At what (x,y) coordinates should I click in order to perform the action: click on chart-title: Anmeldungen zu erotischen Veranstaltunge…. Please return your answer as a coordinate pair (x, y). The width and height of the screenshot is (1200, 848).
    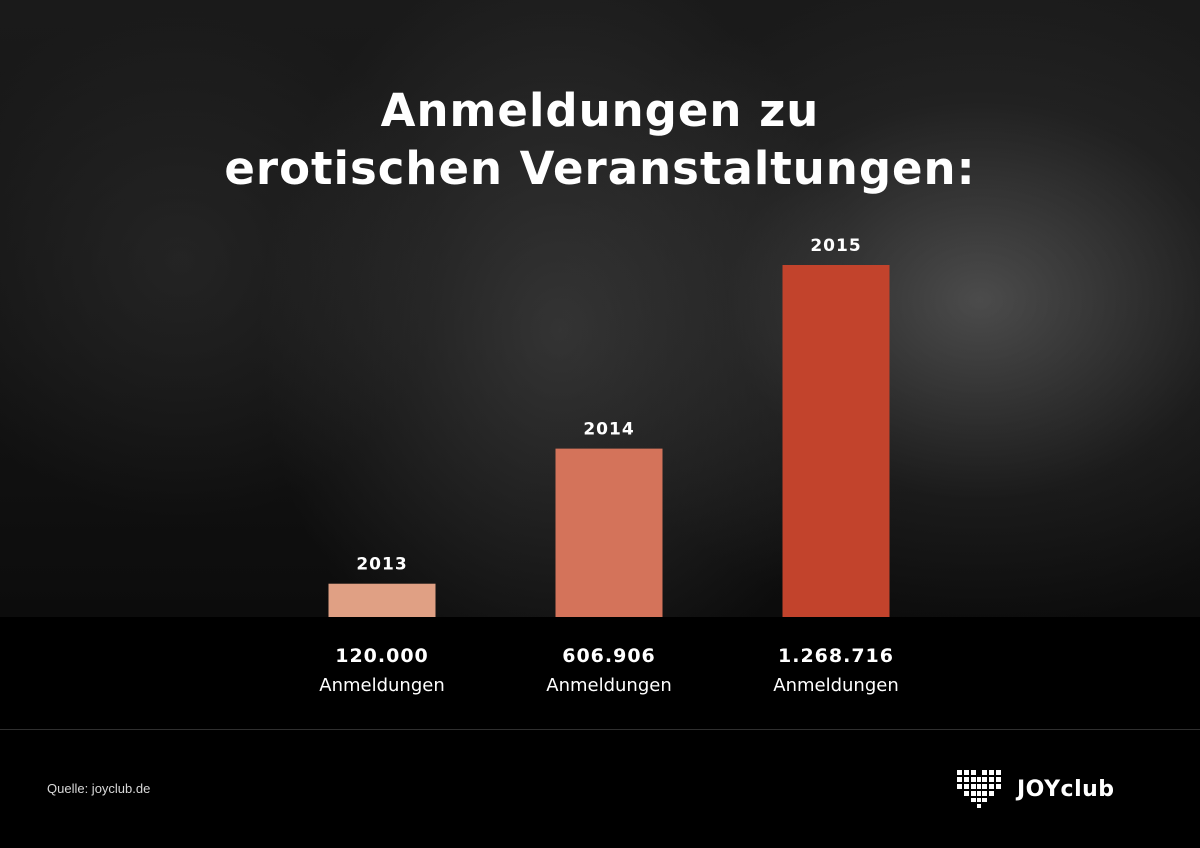
    Looking at the image, I should click on (600, 140).